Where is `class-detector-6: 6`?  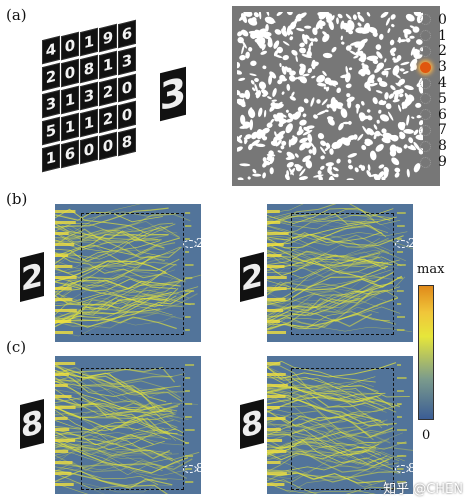 class-detector-6: 6 is located at coordinates (440, 115).